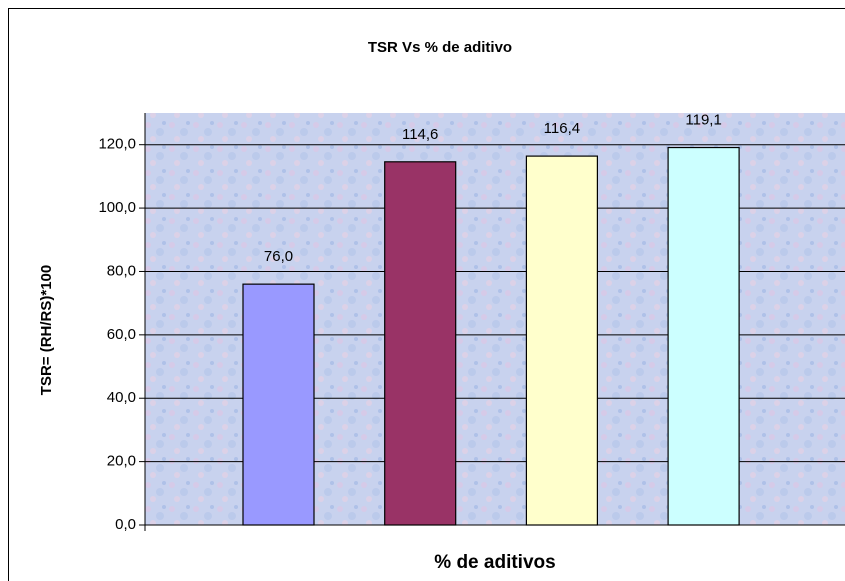 The image size is (845, 581). What do you see at coordinates (117, 207) in the screenshot?
I see `y-tick-label: 100,0` at bounding box center [117, 207].